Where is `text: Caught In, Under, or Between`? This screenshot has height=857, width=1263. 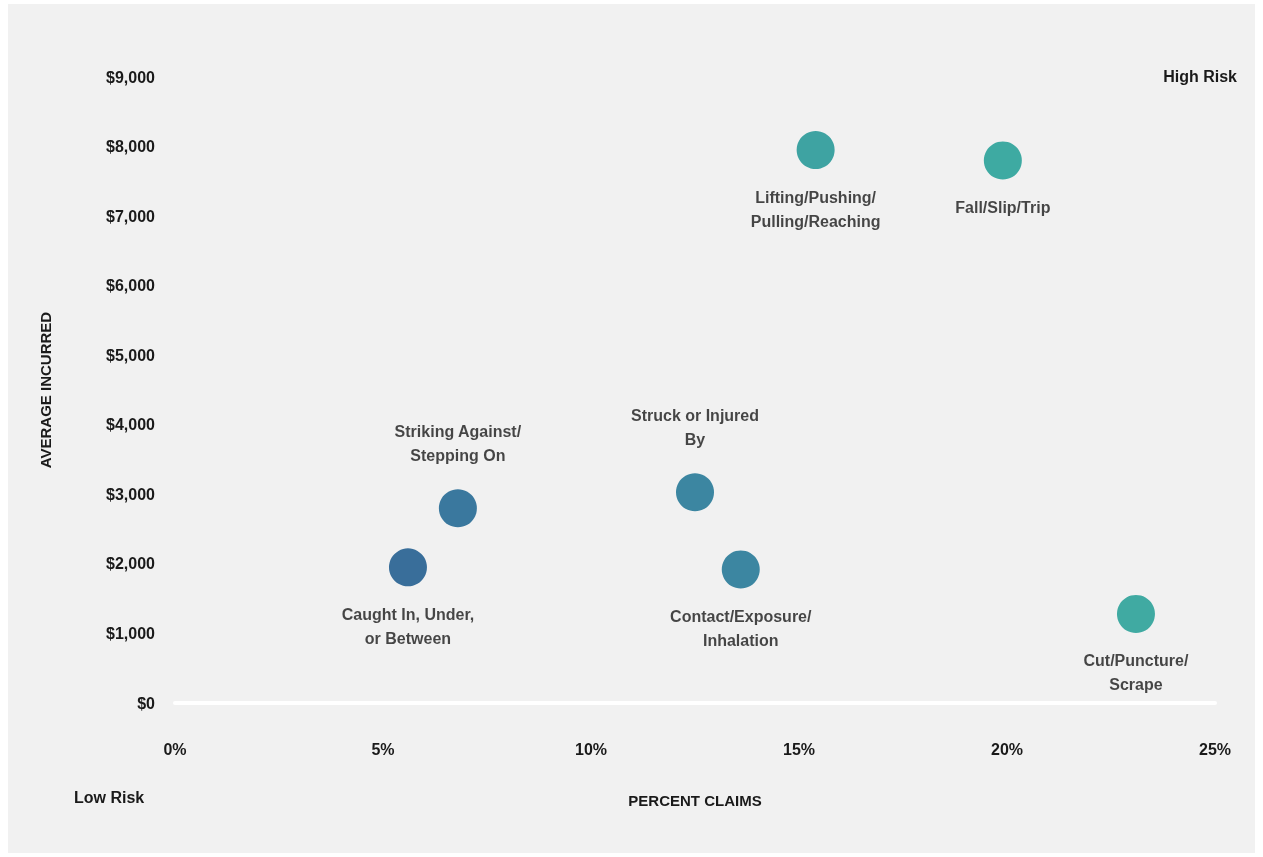 text: Caught In, Under, or Between is located at coordinates (408, 626).